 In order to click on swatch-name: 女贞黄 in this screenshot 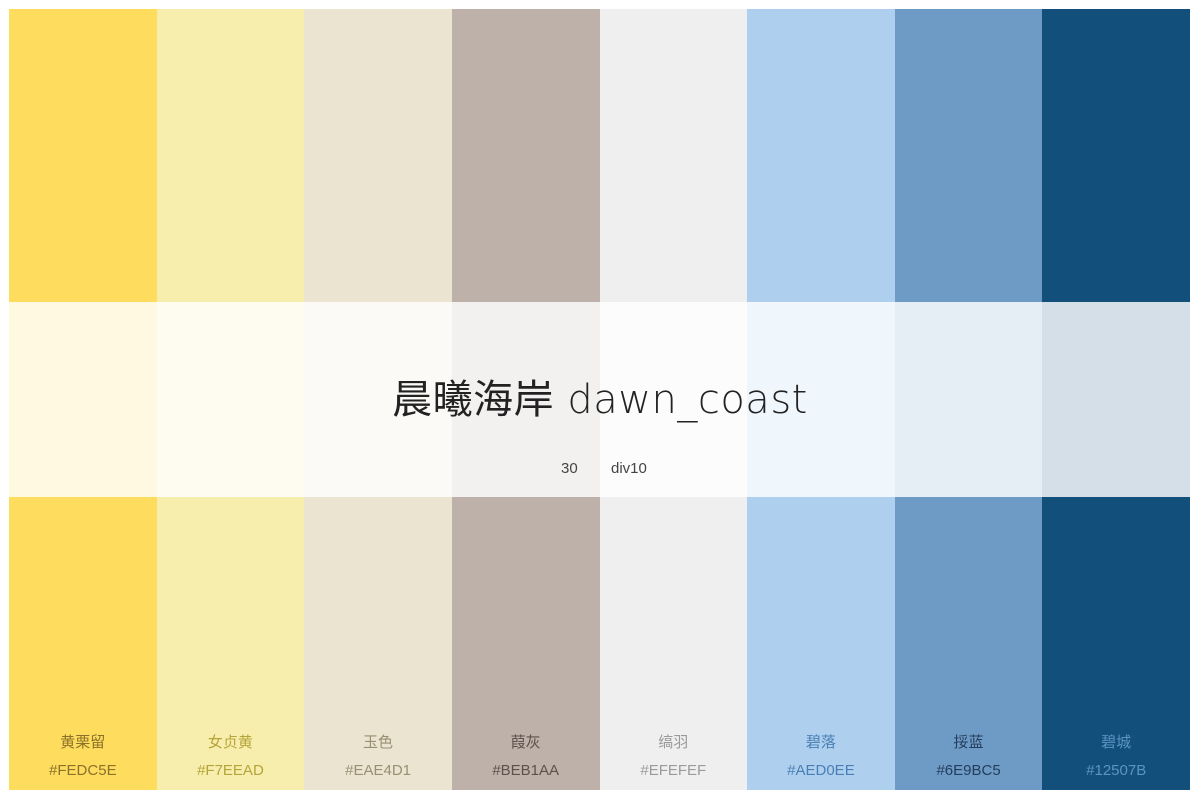, I will do `click(230, 742)`.